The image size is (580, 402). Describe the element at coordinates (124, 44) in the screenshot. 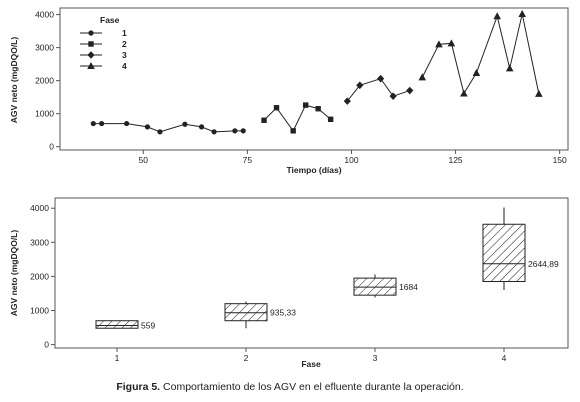

I see `legend-label: 2` at that location.